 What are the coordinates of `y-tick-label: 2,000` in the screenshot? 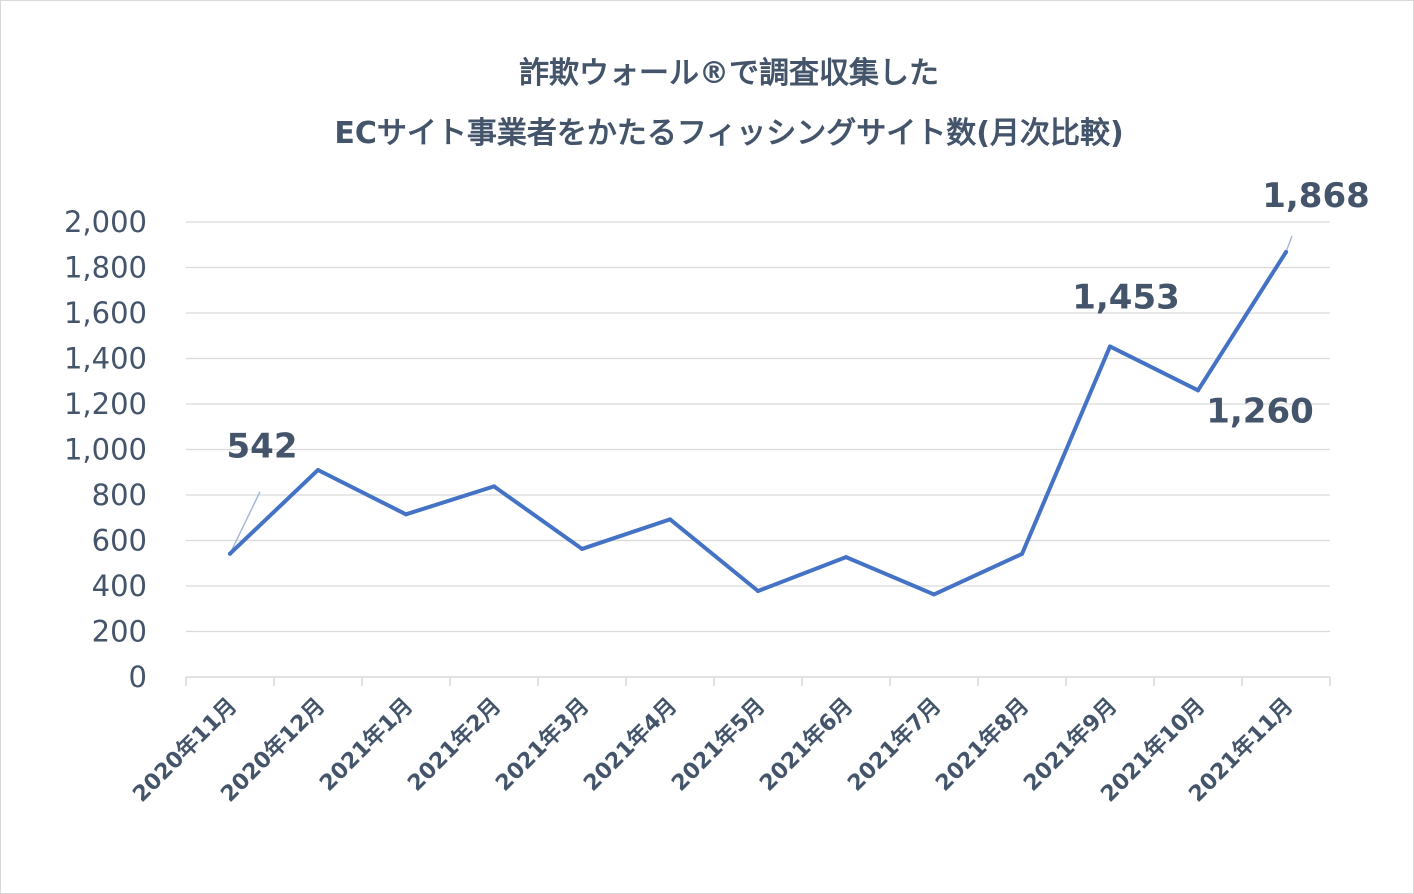 It's located at (105, 222).